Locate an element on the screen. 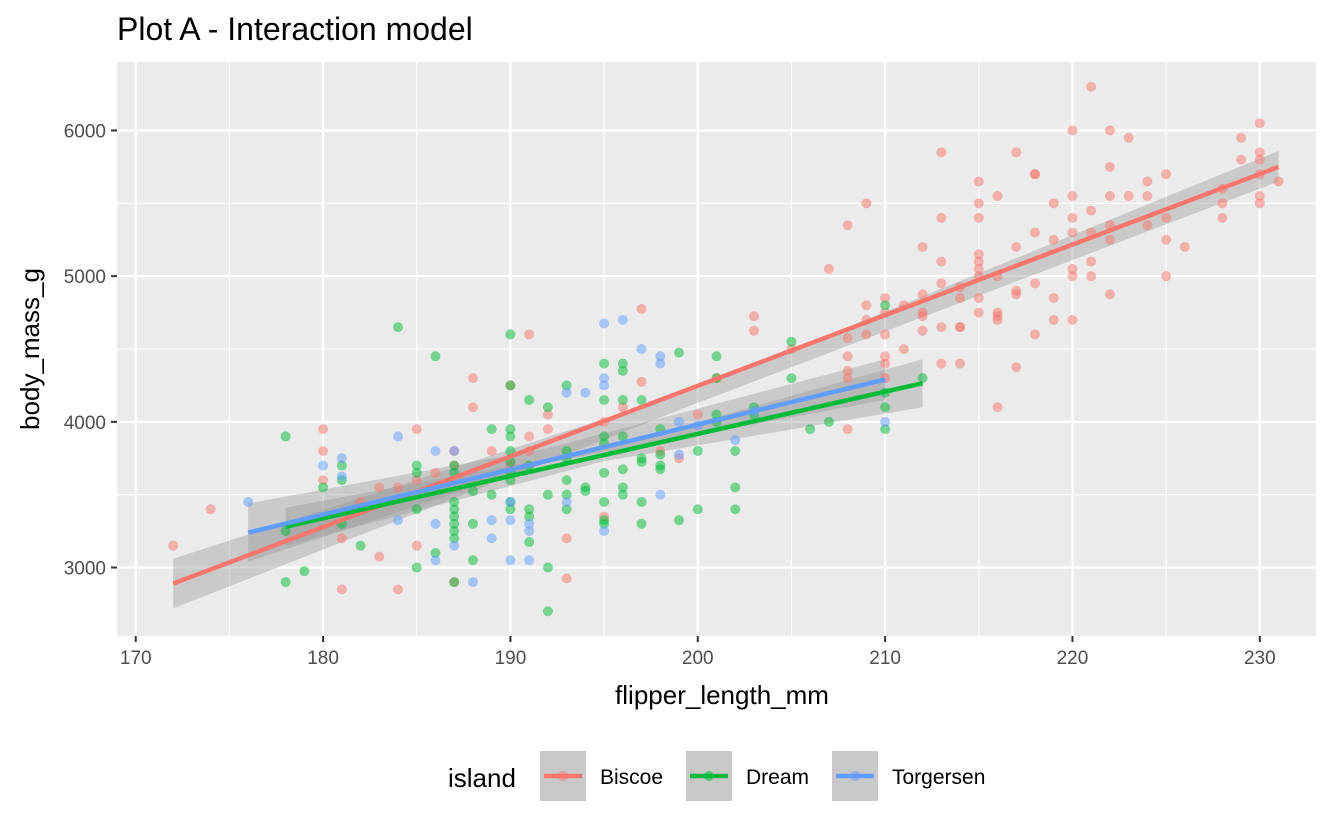  y-axis-title: body_mass_g is located at coordinates (30, 349).